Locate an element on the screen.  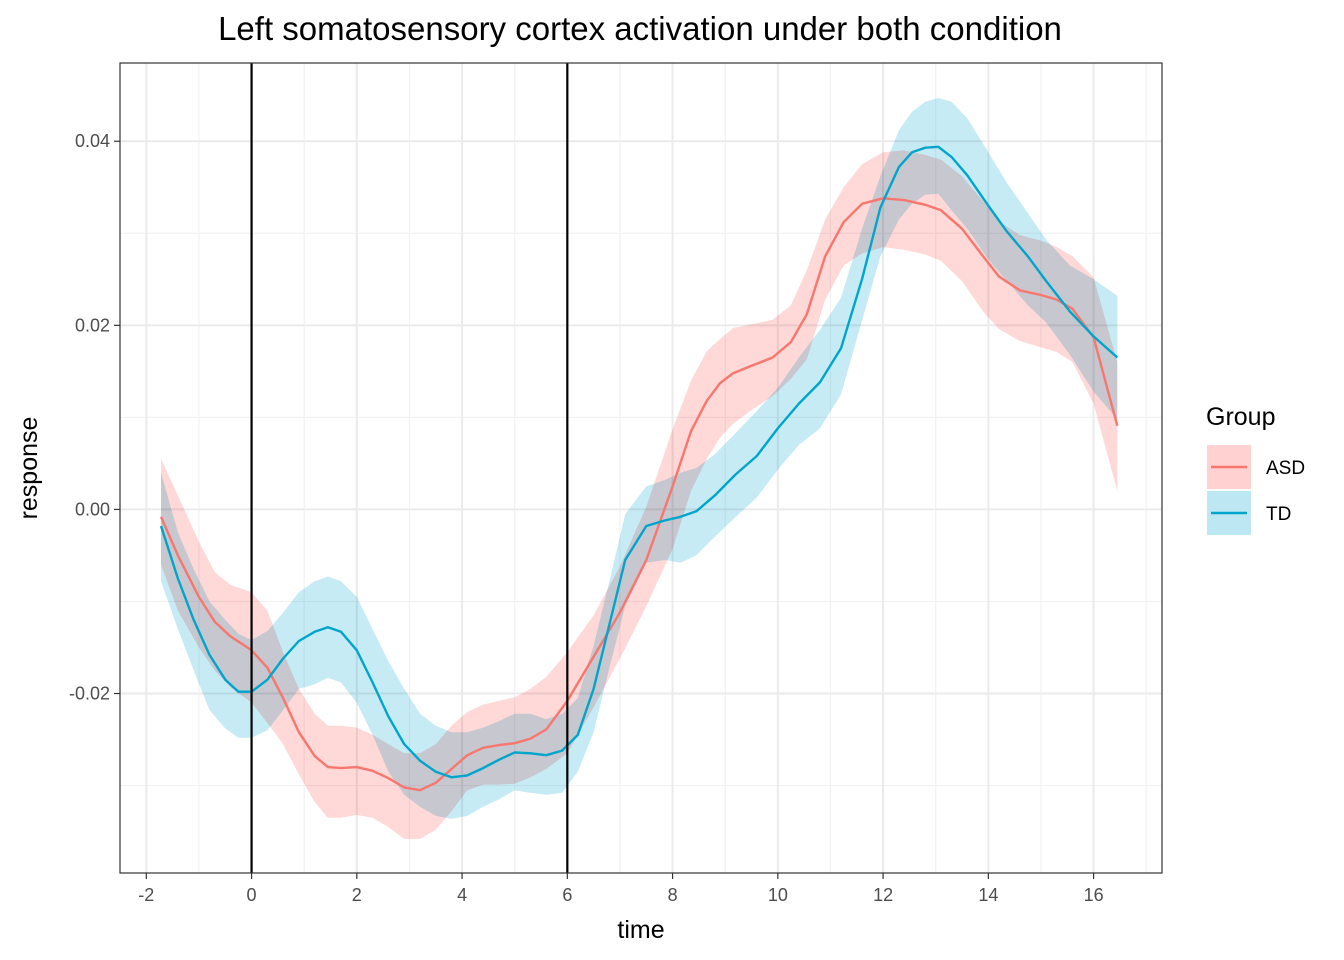
legend-label-td: TD is located at coordinates (1278, 514).